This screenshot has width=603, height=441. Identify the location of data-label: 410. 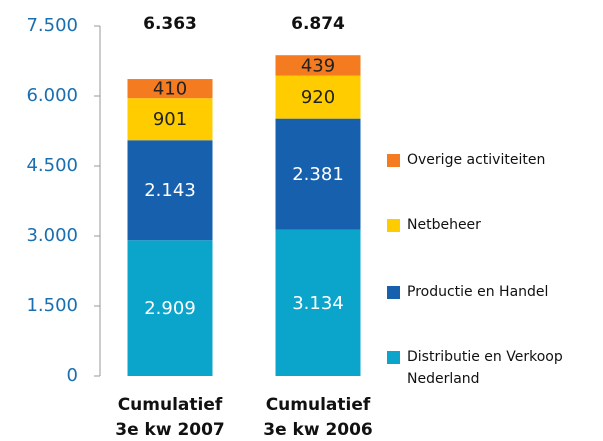
(170, 89).